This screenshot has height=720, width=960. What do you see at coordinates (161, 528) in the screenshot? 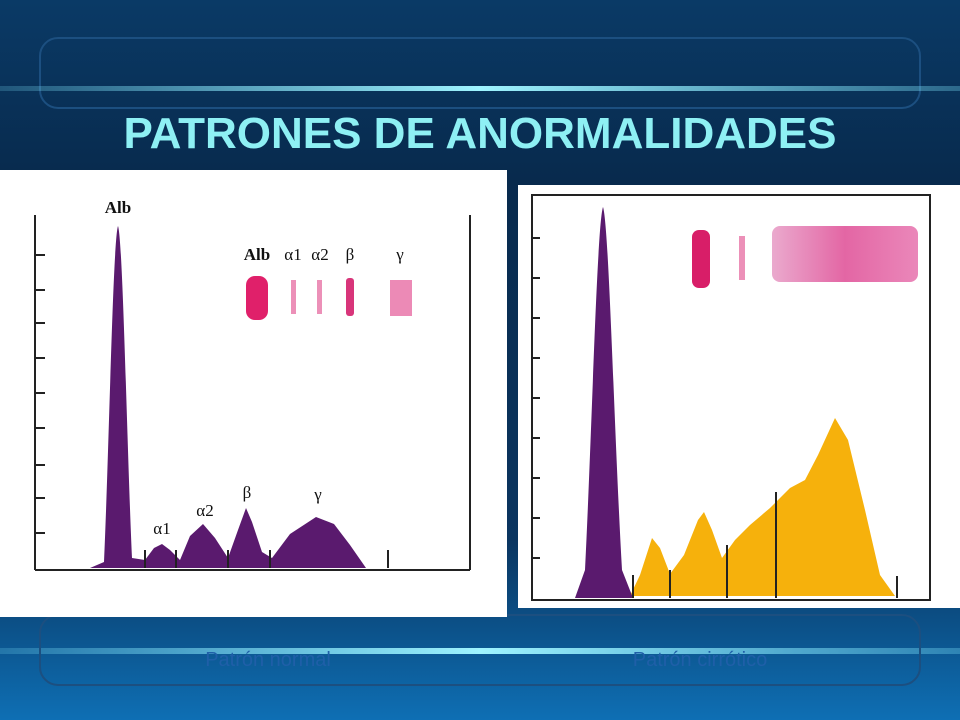
I see `peak-label: α1` at bounding box center [161, 528].